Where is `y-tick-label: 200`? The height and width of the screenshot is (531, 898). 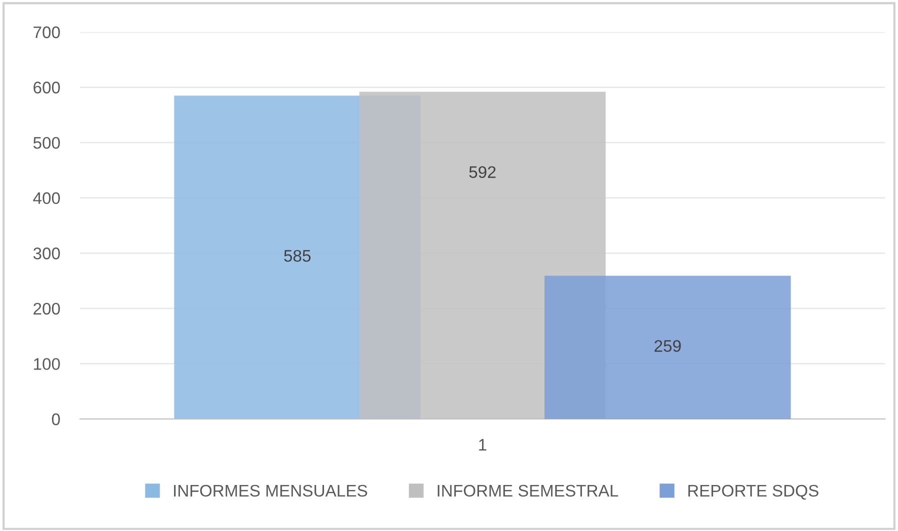
y-tick-label: 200 is located at coordinates (47, 308).